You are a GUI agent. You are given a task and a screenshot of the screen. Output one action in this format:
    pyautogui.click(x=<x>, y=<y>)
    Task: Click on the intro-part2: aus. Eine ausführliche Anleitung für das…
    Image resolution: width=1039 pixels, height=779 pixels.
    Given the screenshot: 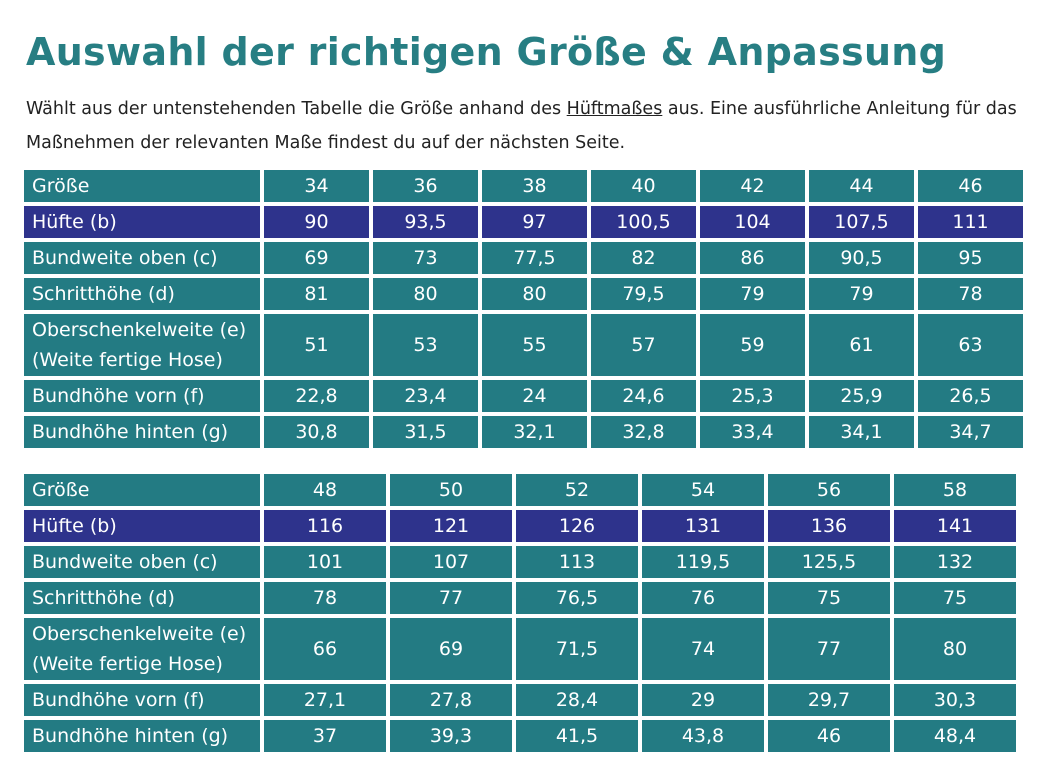 What is the action you would take?
    pyautogui.click(x=521, y=126)
    